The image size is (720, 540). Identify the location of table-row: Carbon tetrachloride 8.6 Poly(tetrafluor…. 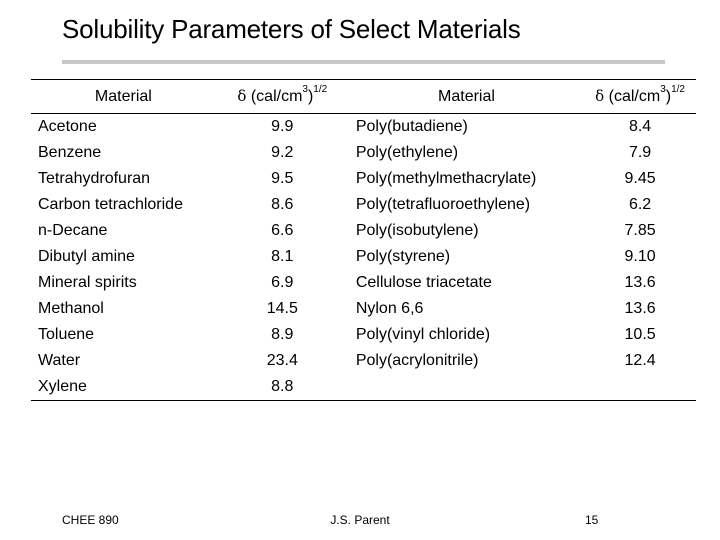
(363, 205).